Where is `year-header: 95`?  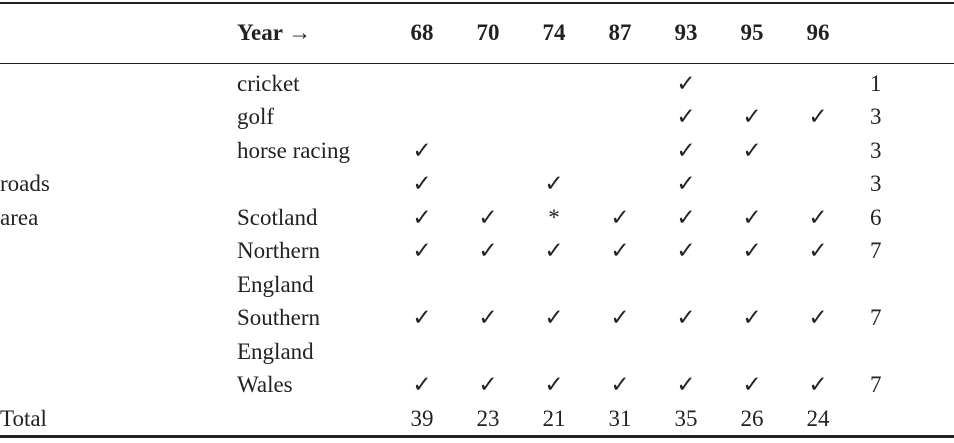
year-header: 95 is located at coordinates (752, 33).